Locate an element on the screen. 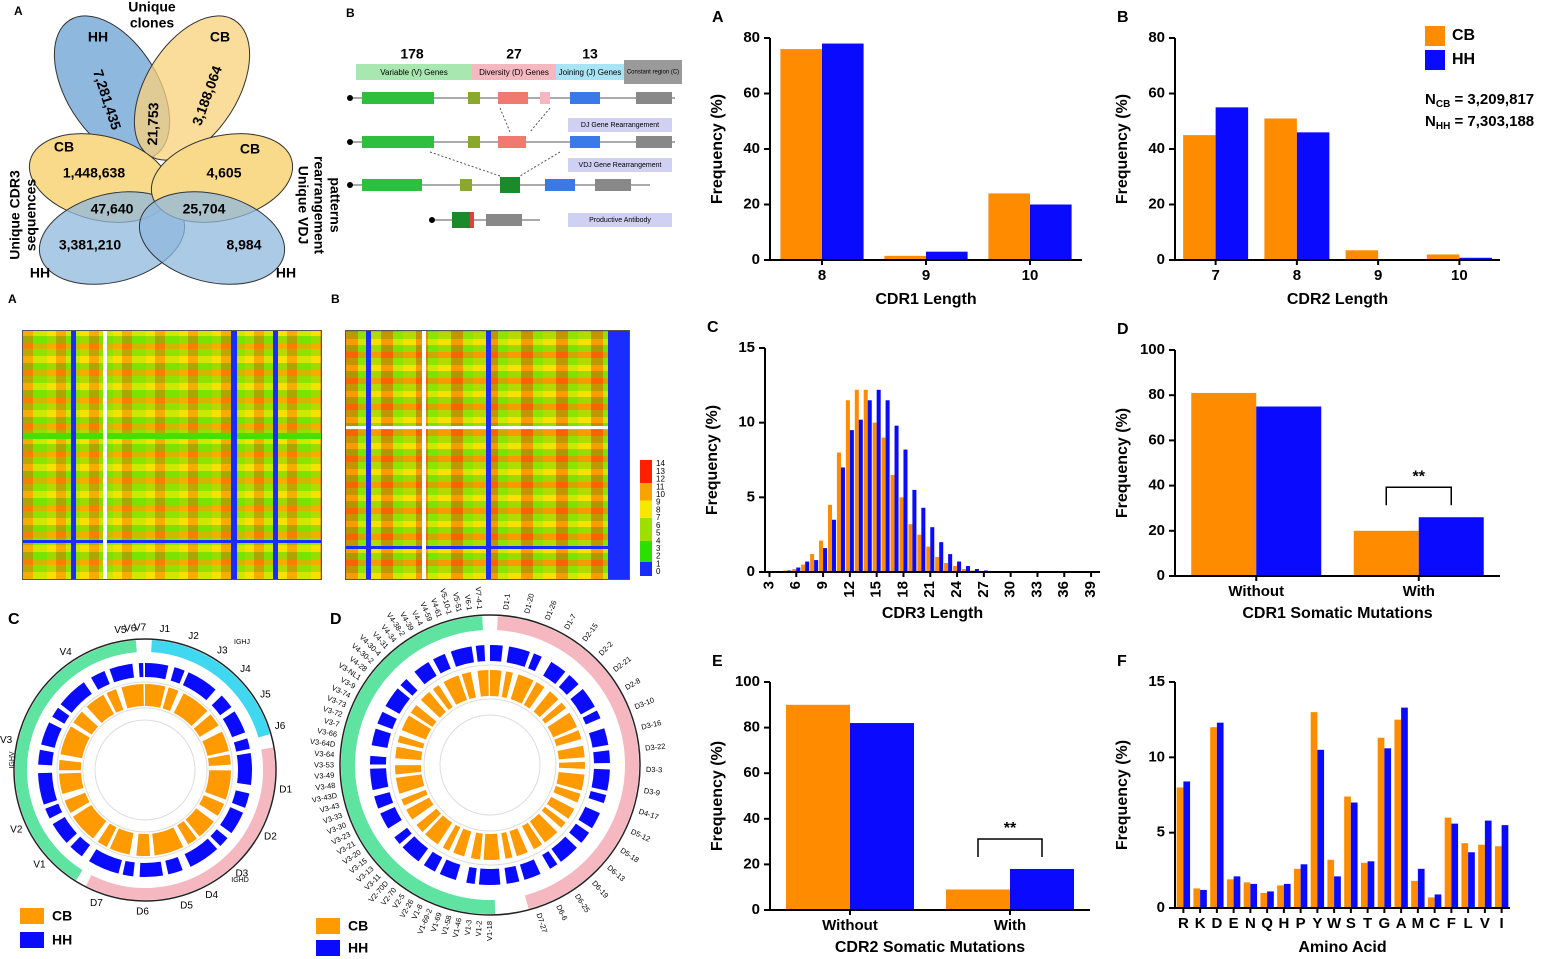 This screenshot has height=959, width=1542. segment-label: D6-6 is located at coordinates (561, 912).